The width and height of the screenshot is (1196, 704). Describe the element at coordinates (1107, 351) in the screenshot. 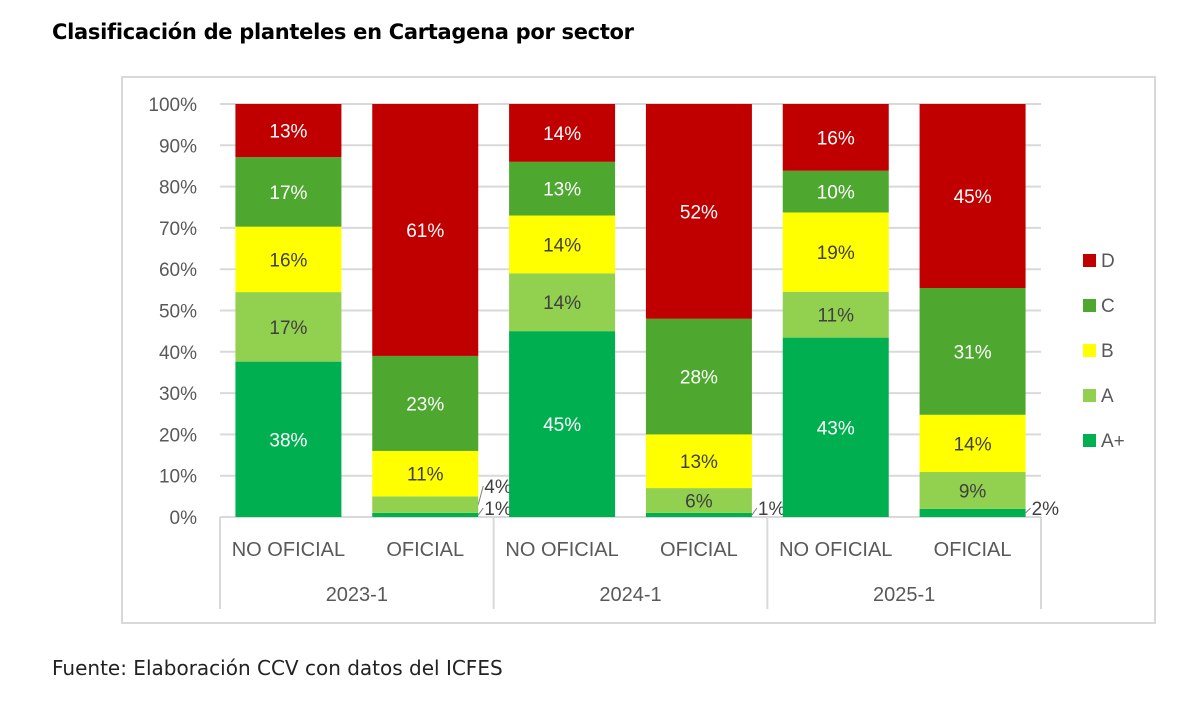

I see `legend-label: B` at that location.